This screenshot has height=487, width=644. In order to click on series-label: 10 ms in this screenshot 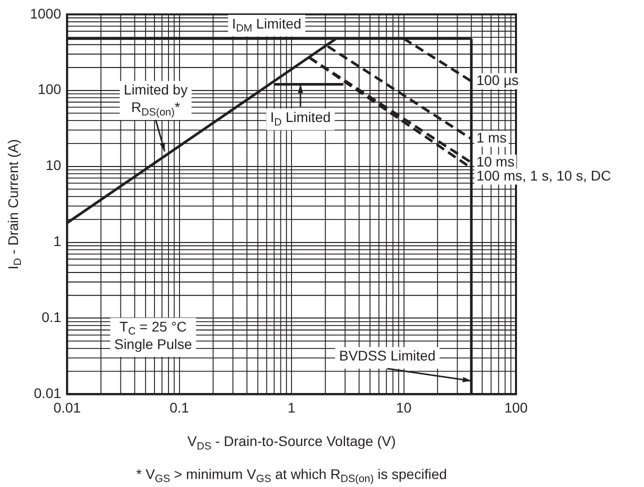, I will do `click(495, 161)`.